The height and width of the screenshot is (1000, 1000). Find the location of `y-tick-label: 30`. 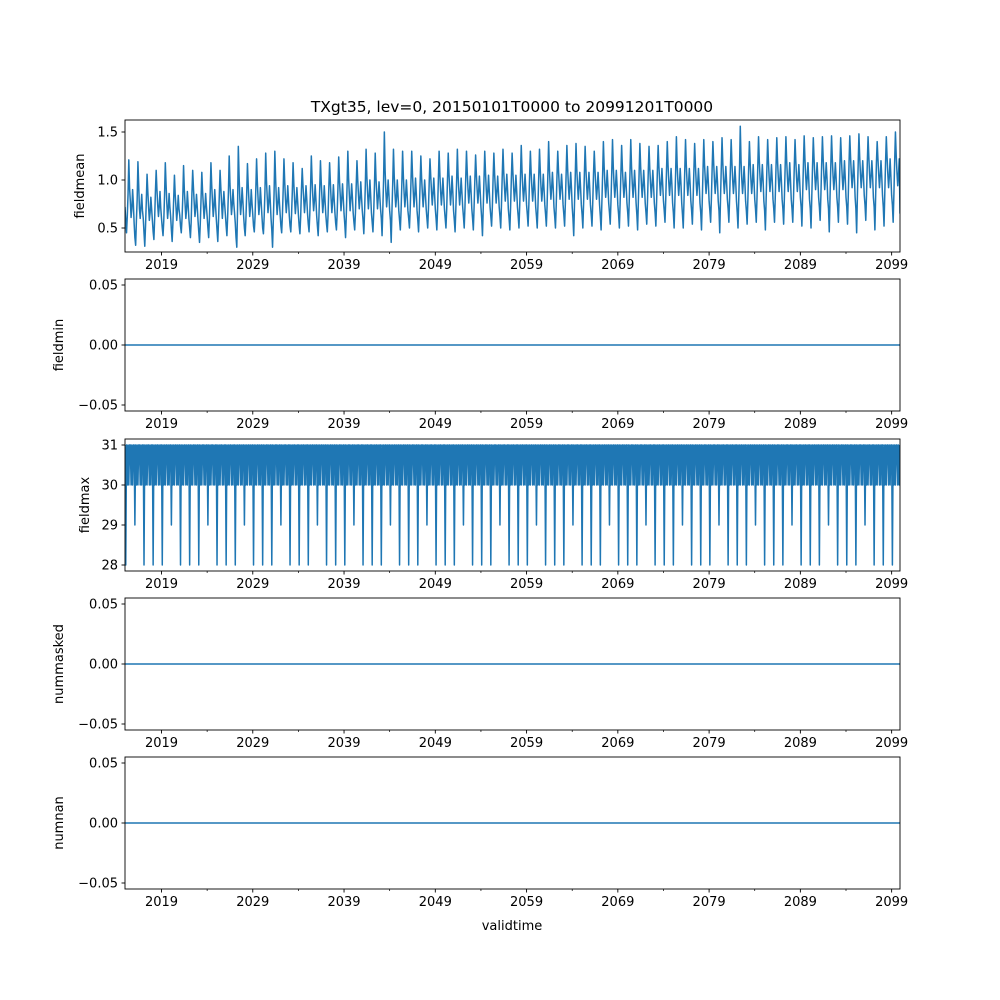

y-tick-label: 30 is located at coordinates (109, 486).